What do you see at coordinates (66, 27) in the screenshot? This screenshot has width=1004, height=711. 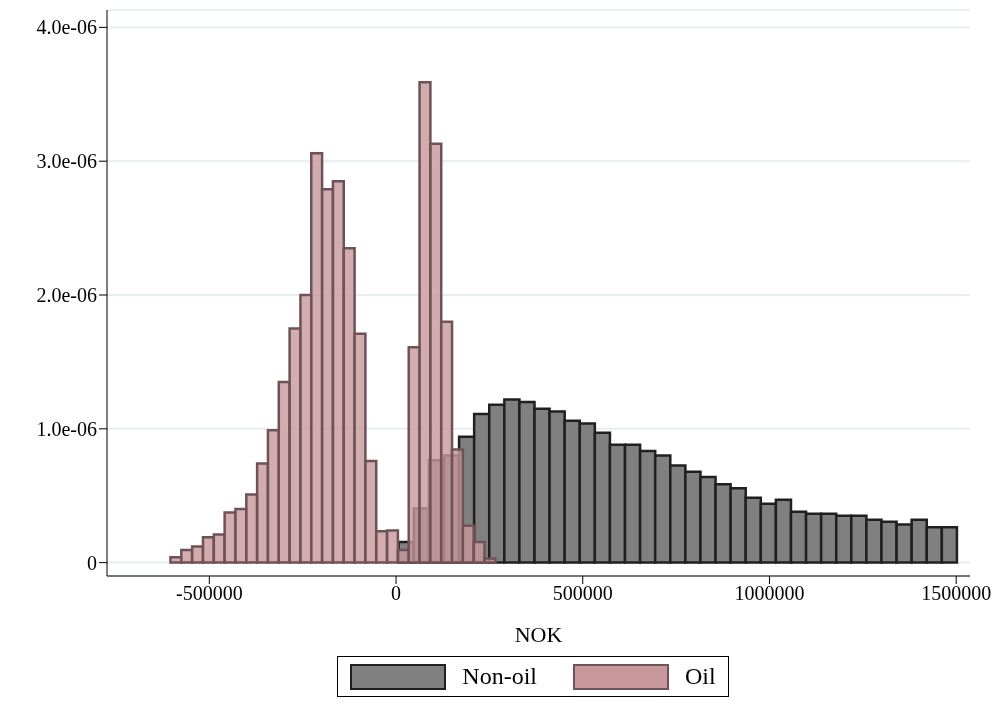 I see `y-tick-label: 4.0e-06` at bounding box center [66, 27].